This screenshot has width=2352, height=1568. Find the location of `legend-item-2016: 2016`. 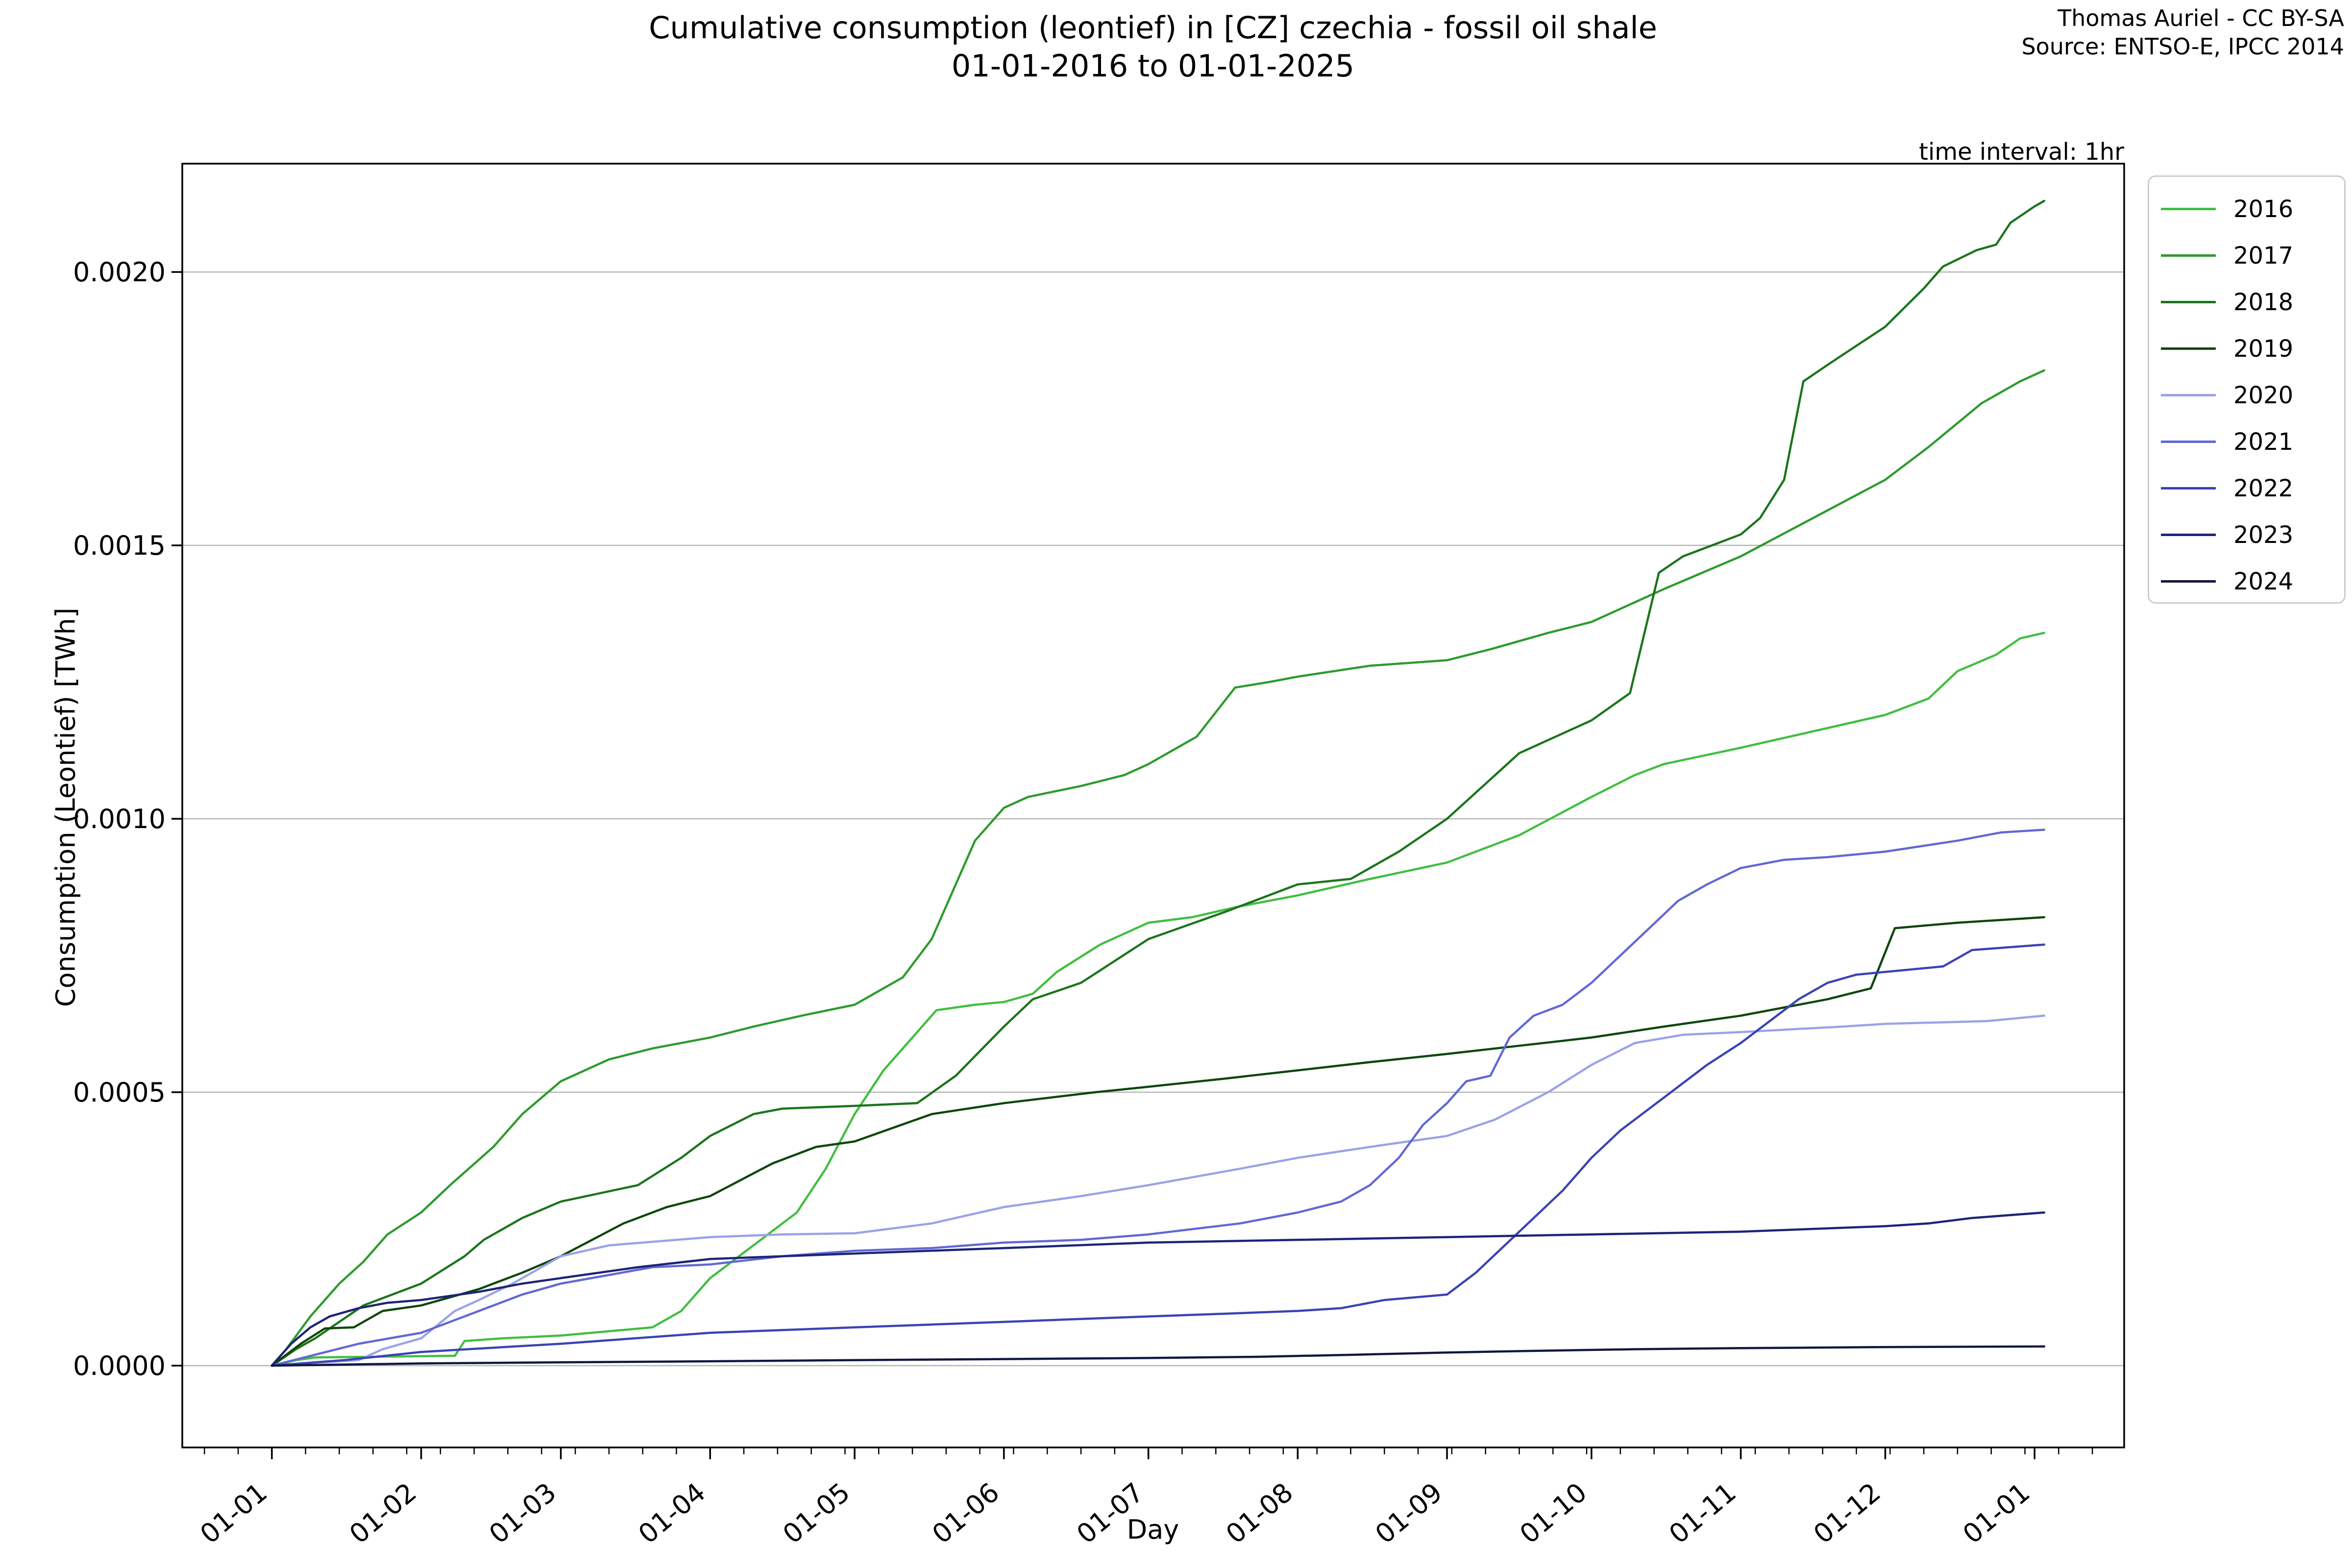

legend-item-2016: 2016 is located at coordinates (2246, 209).